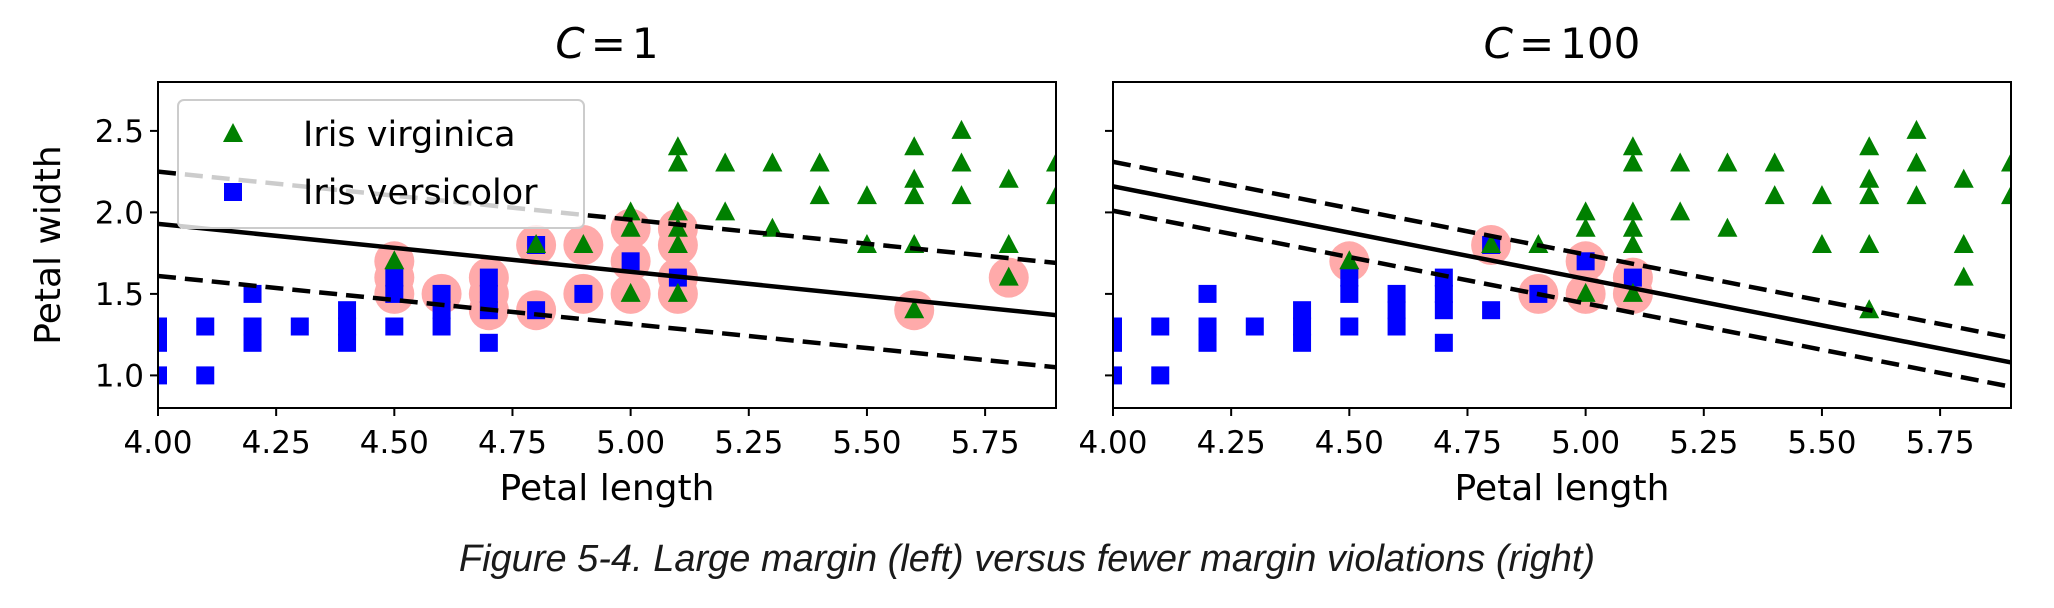  I want to click on legend: Iris virginica Iris versicolor, so click(381, 164).